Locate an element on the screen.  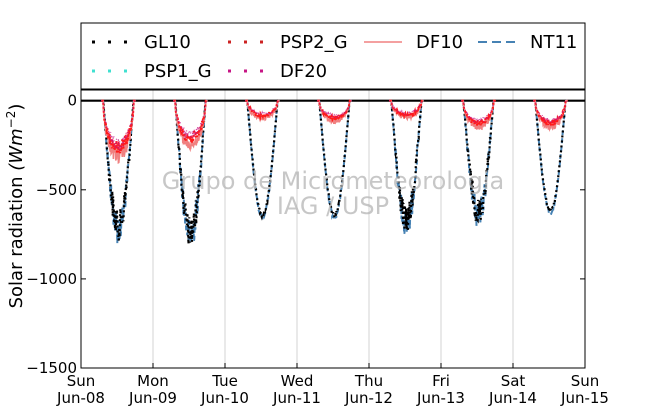
x-tick-label-day: Mon is located at coordinates (153, 381).